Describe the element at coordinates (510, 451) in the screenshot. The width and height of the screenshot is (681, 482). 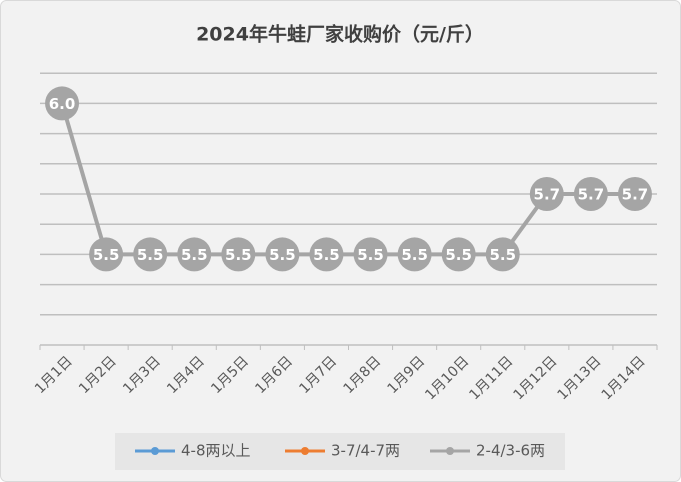
I see `legend-label: 2-4/3-6两` at that location.